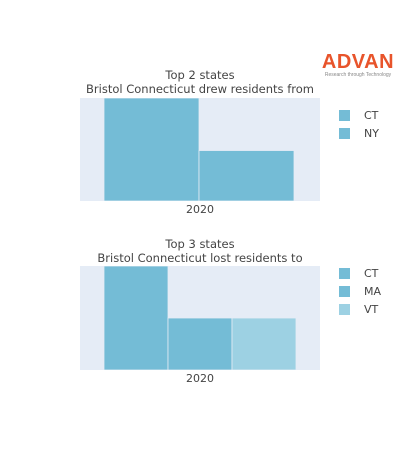  I want to click on chart-1-legend: CT NY, so click(359, 124).